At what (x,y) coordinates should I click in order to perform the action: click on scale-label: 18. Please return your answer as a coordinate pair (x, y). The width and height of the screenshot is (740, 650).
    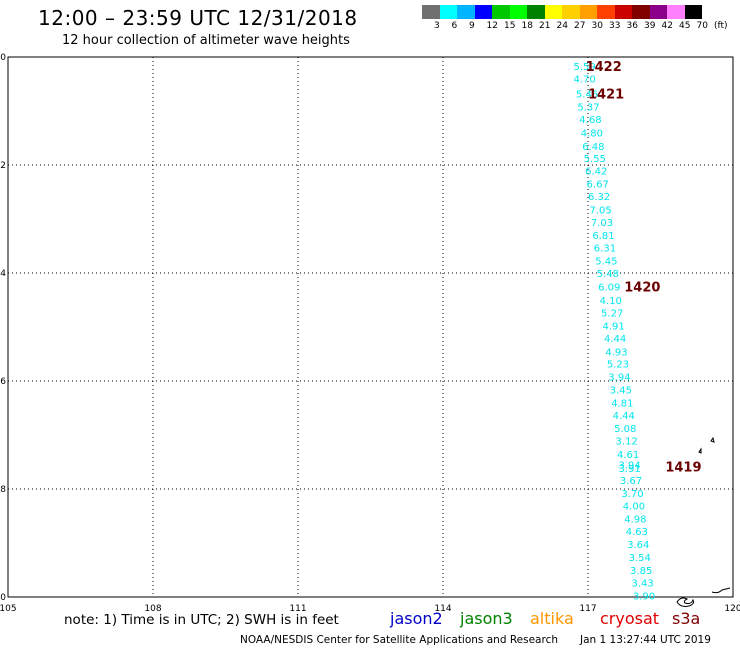
    Looking at the image, I should click on (527, 26).